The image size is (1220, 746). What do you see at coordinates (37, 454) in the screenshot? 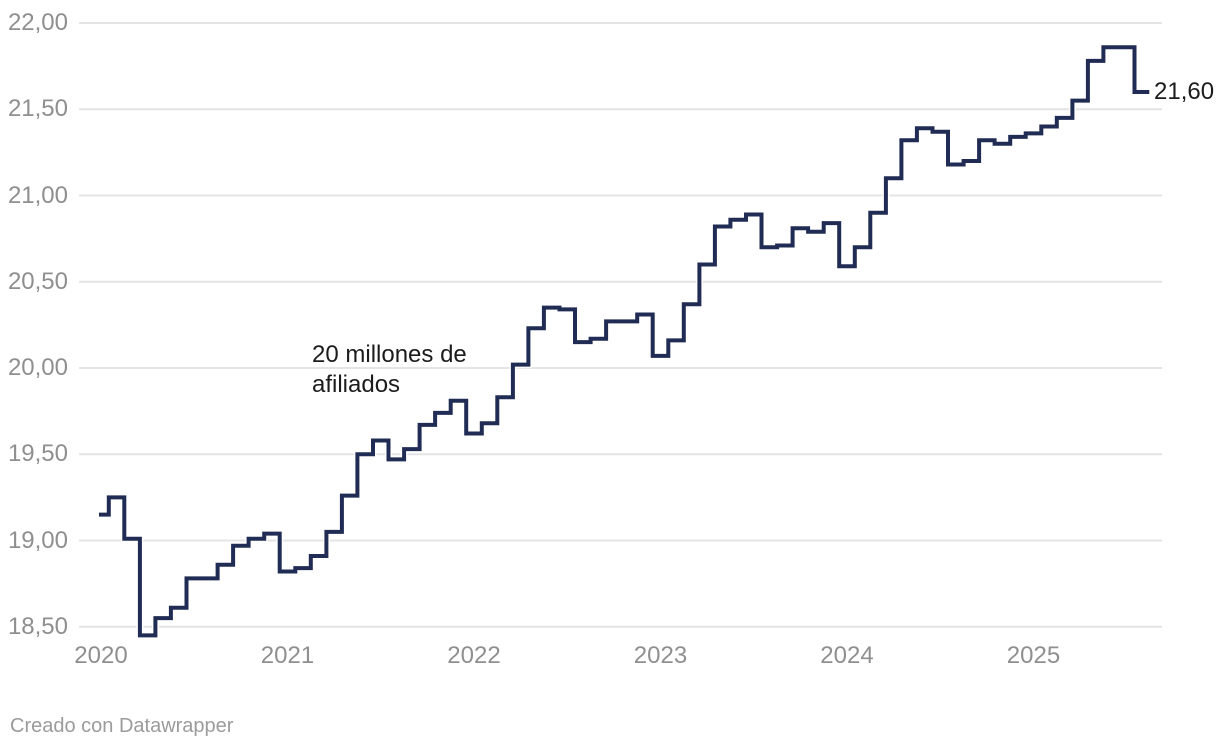
I see `y-tick-label: 19,50` at bounding box center [37, 454].